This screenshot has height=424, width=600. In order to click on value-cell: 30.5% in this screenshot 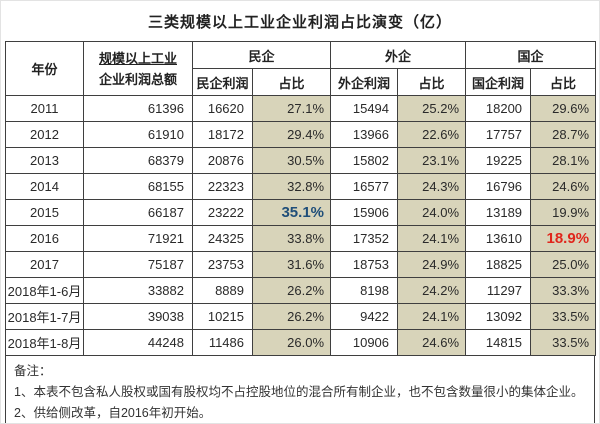, I will do `click(291, 160)`.